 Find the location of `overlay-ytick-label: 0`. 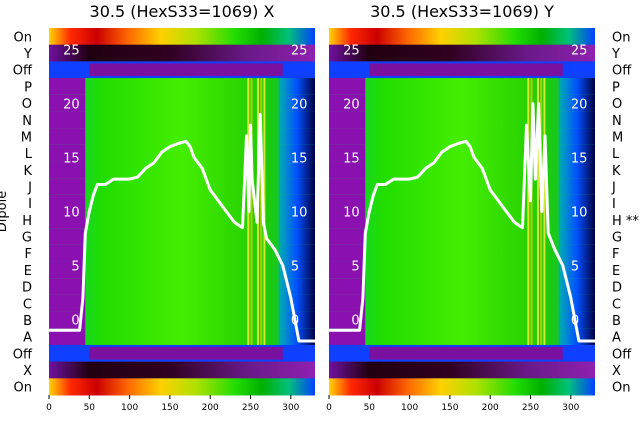

overlay-ytick-label: 0 is located at coordinates (75, 320).